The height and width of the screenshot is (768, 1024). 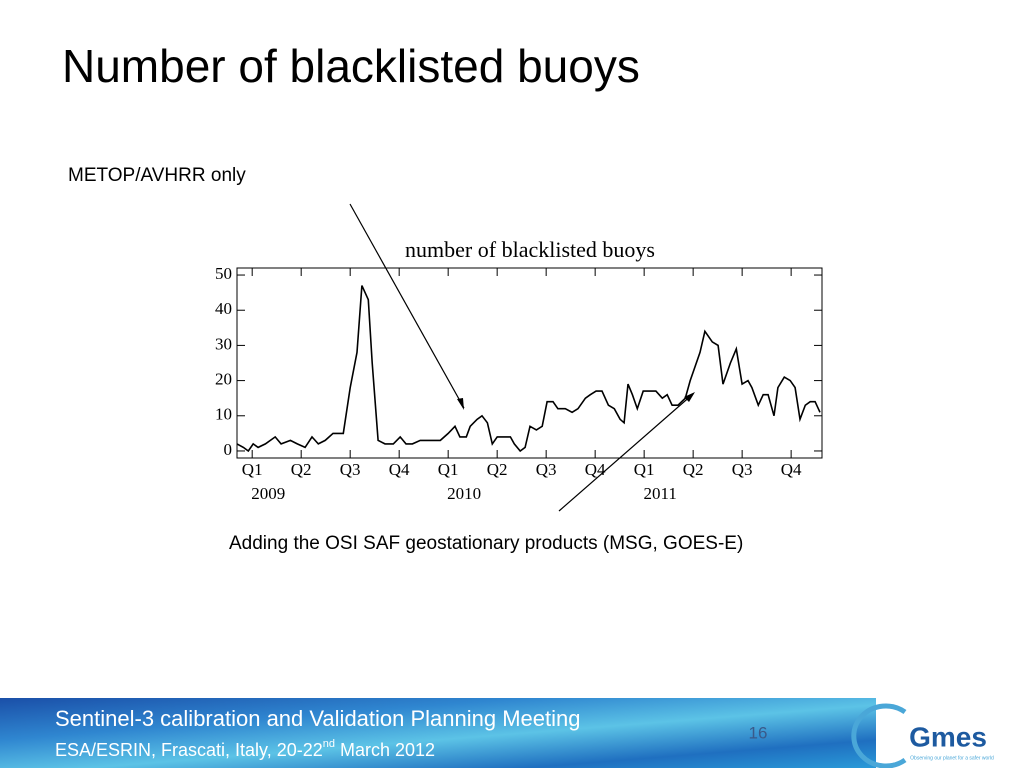 What do you see at coordinates (157, 175) in the screenshot?
I see `annotation: METOP/AVHRR only` at bounding box center [157, 175].